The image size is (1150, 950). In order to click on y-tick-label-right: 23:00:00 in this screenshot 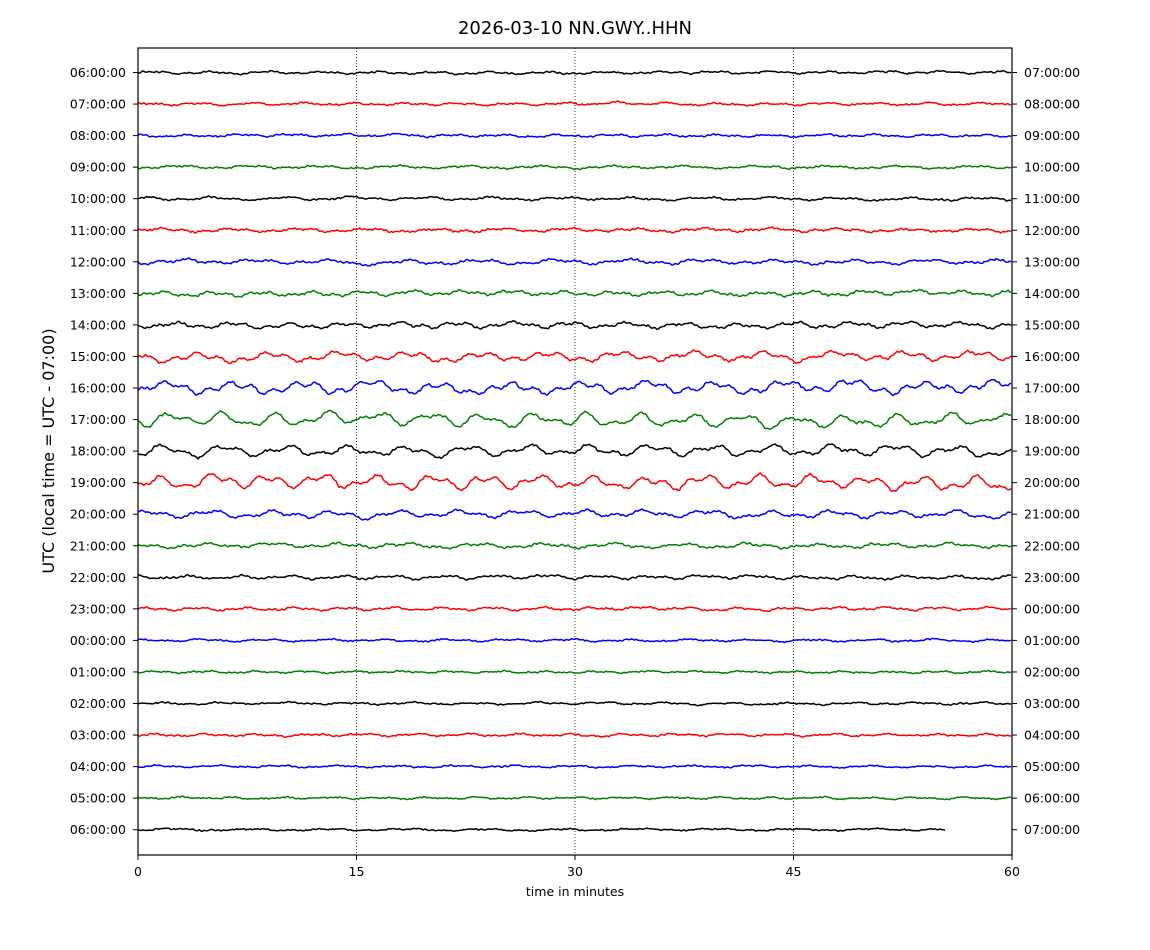, I will do `click(1052, 577)`.